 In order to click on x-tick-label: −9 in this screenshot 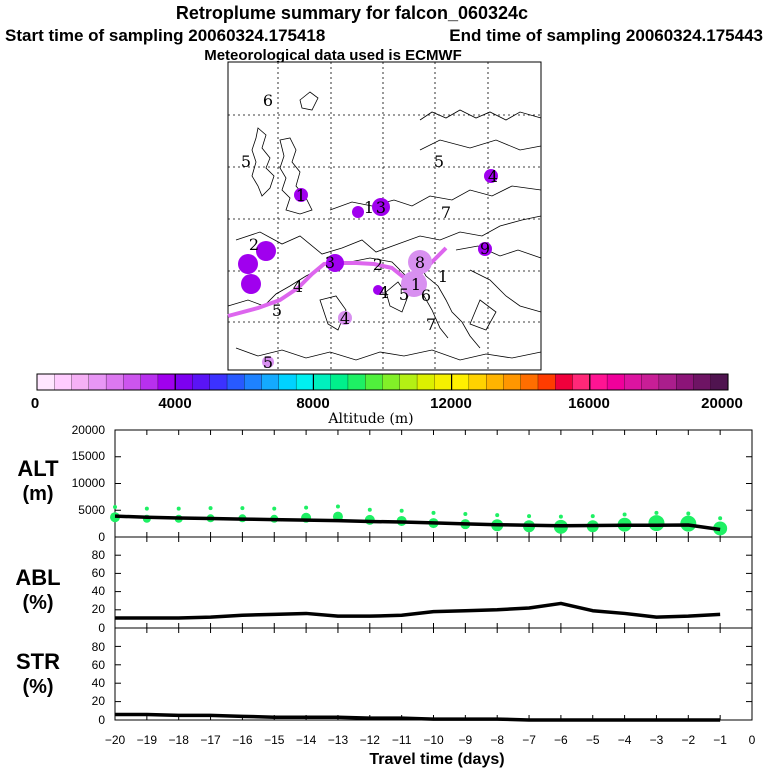, I will do `click(466, 740)`.